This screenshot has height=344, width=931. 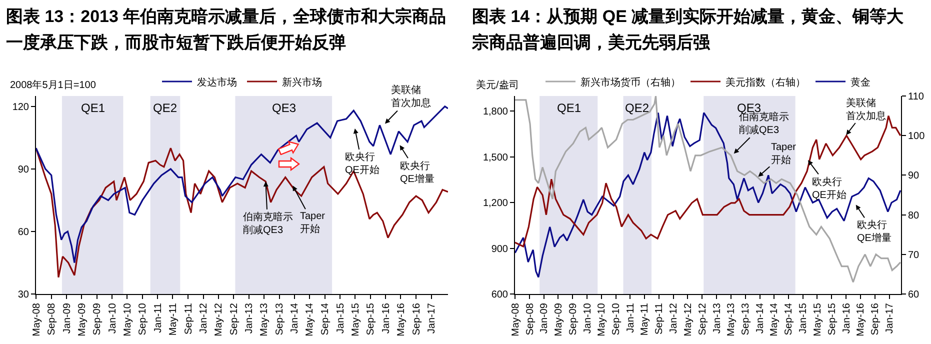 What do you see at coordinates (630, 82) in the screenshot?
I see `legend-label: 新兴市场货币（右轴）` at bounding box center [630, 82].